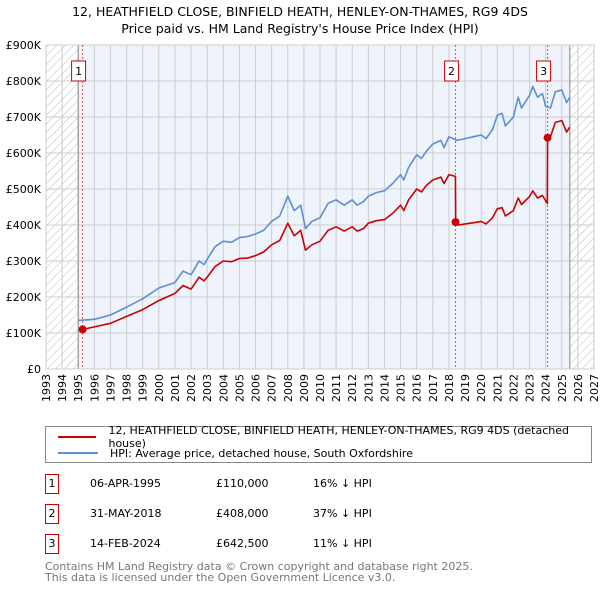 This screenshot has height=590, width=600. Describe the element at coordinates (175, 388) in the screenshot. I see `x-tick-label: 2001` at that location.